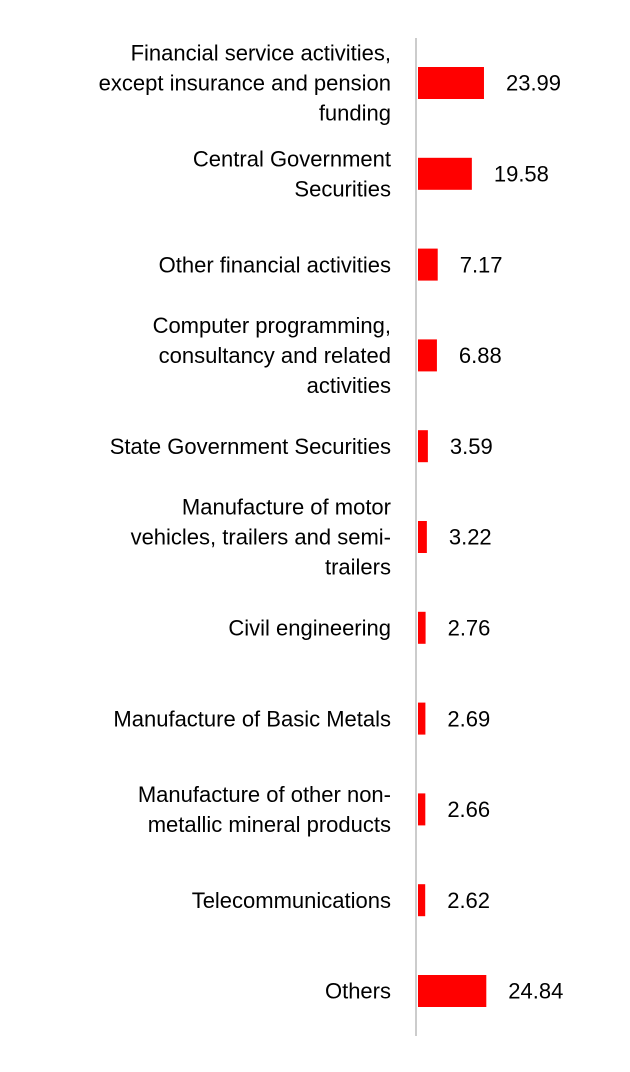  I want to click on category-label: Civil engineering, so click(309, 628).